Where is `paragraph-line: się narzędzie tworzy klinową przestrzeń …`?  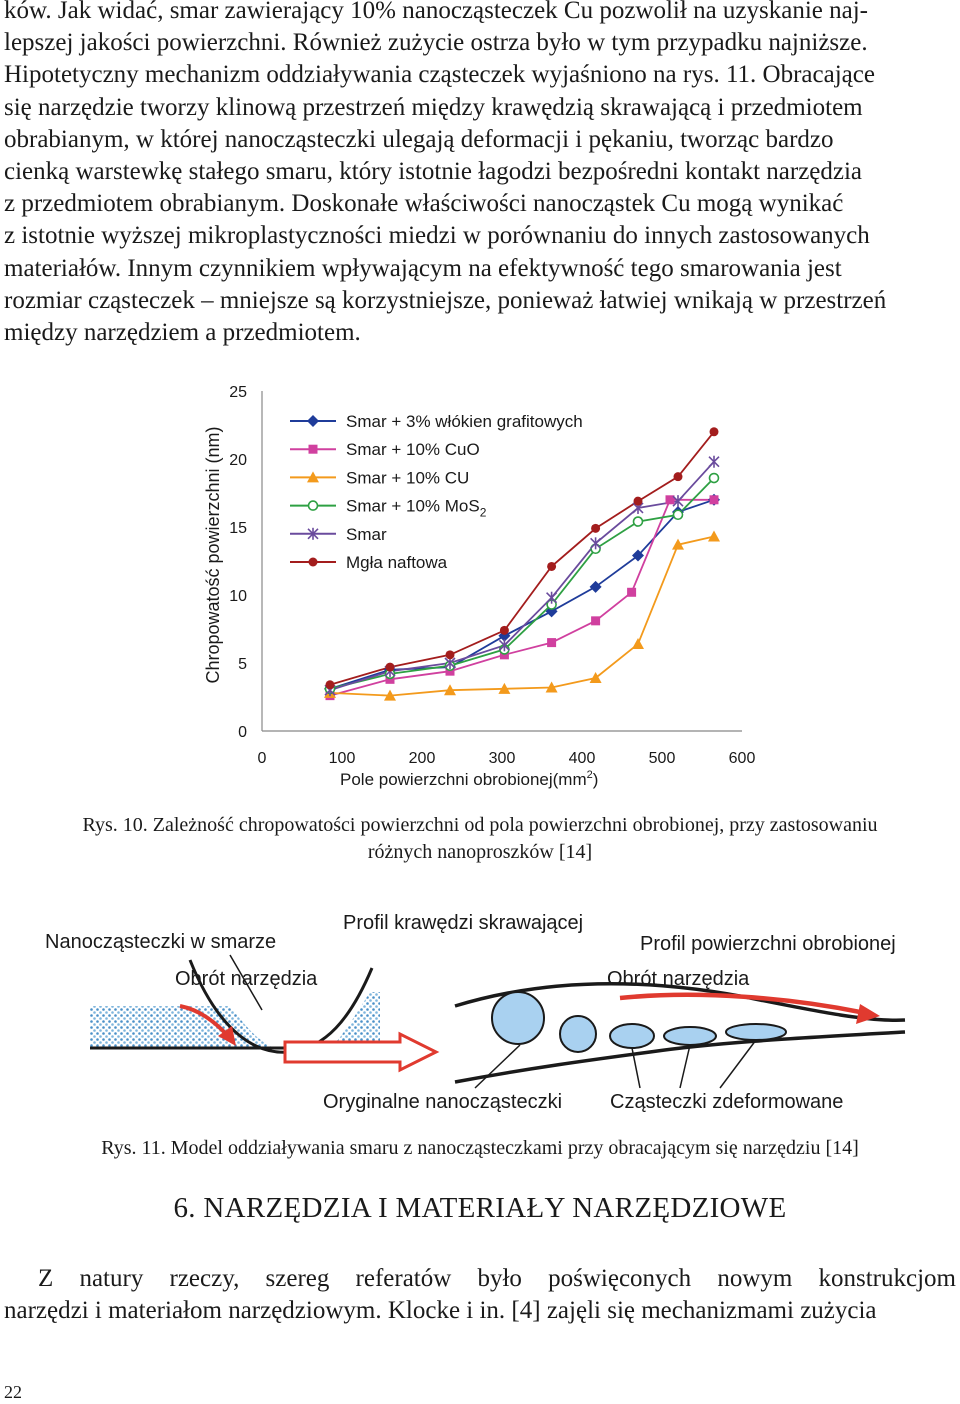 paragraph-line: się narzędzie tworzy klinową przestrzeń … is located at coordinates (433, 107).